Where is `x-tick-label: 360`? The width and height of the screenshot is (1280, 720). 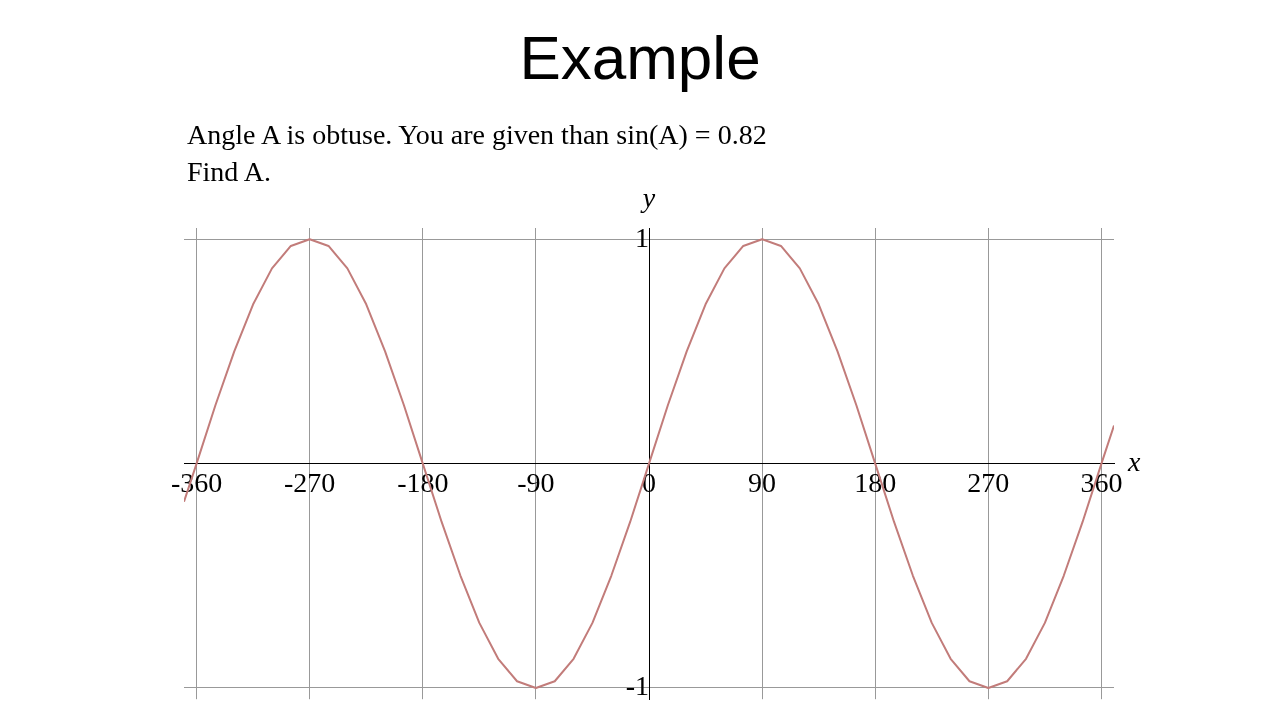
x-tick-label: 360 is located at coordinates (1101, 482).